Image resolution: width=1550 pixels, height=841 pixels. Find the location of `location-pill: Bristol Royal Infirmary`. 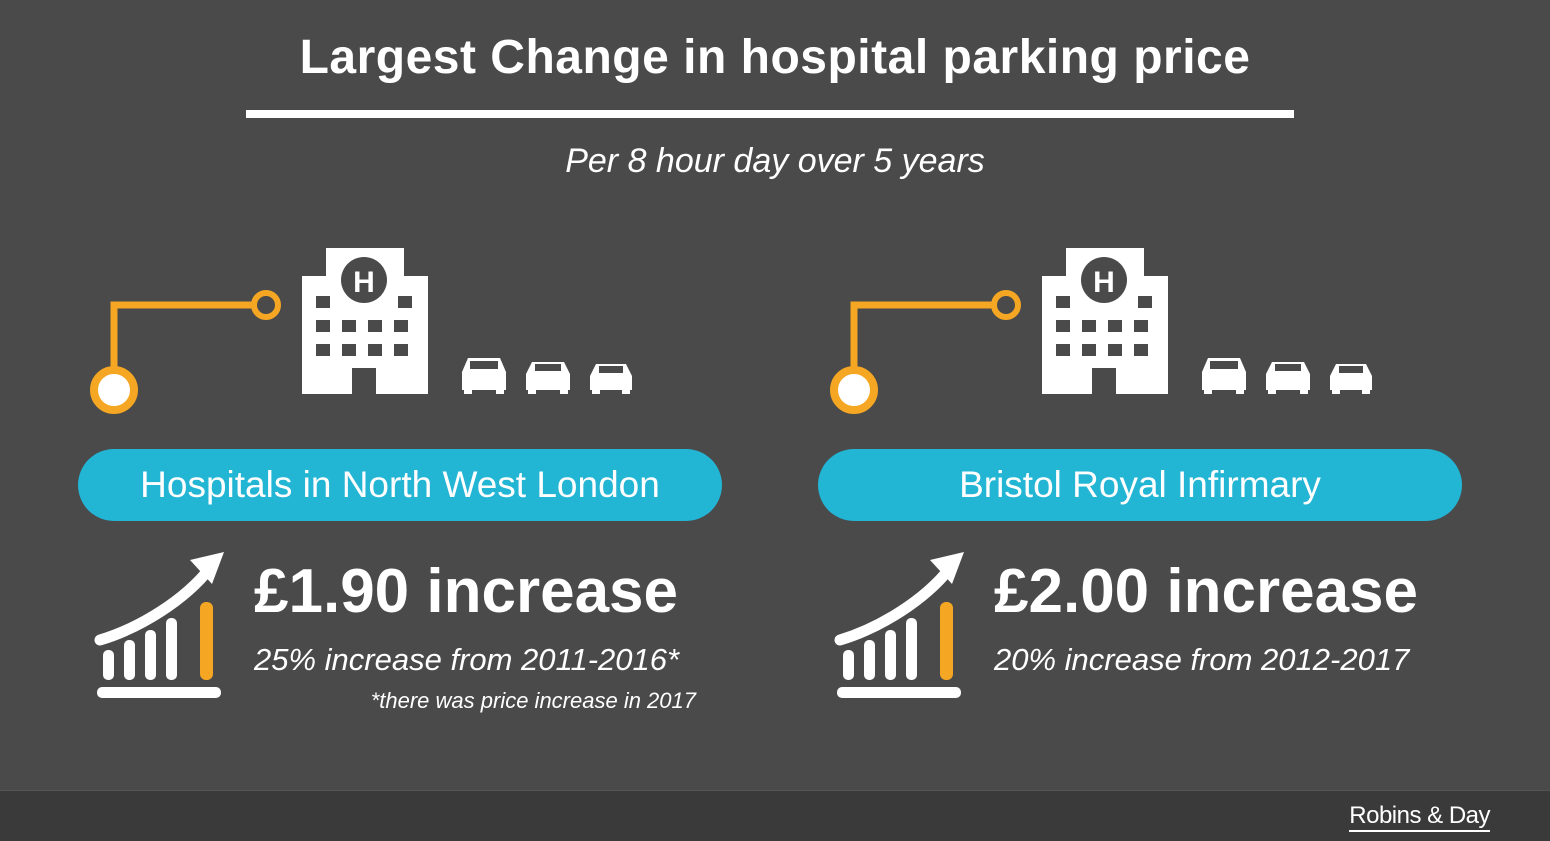

location-pill: Bristol Royal Infirmary is located at coordinates (1140, 485).